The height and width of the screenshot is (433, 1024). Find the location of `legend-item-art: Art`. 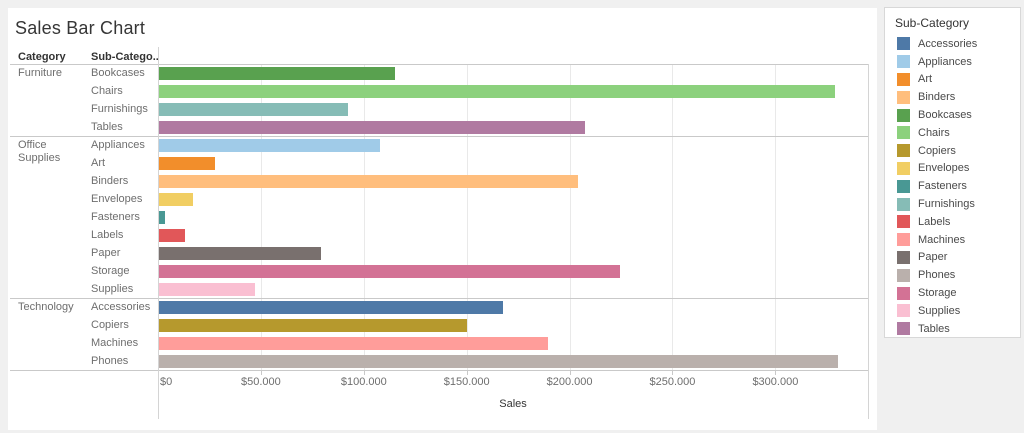

legend-item-art: Art is located at coordinates (957, 80).